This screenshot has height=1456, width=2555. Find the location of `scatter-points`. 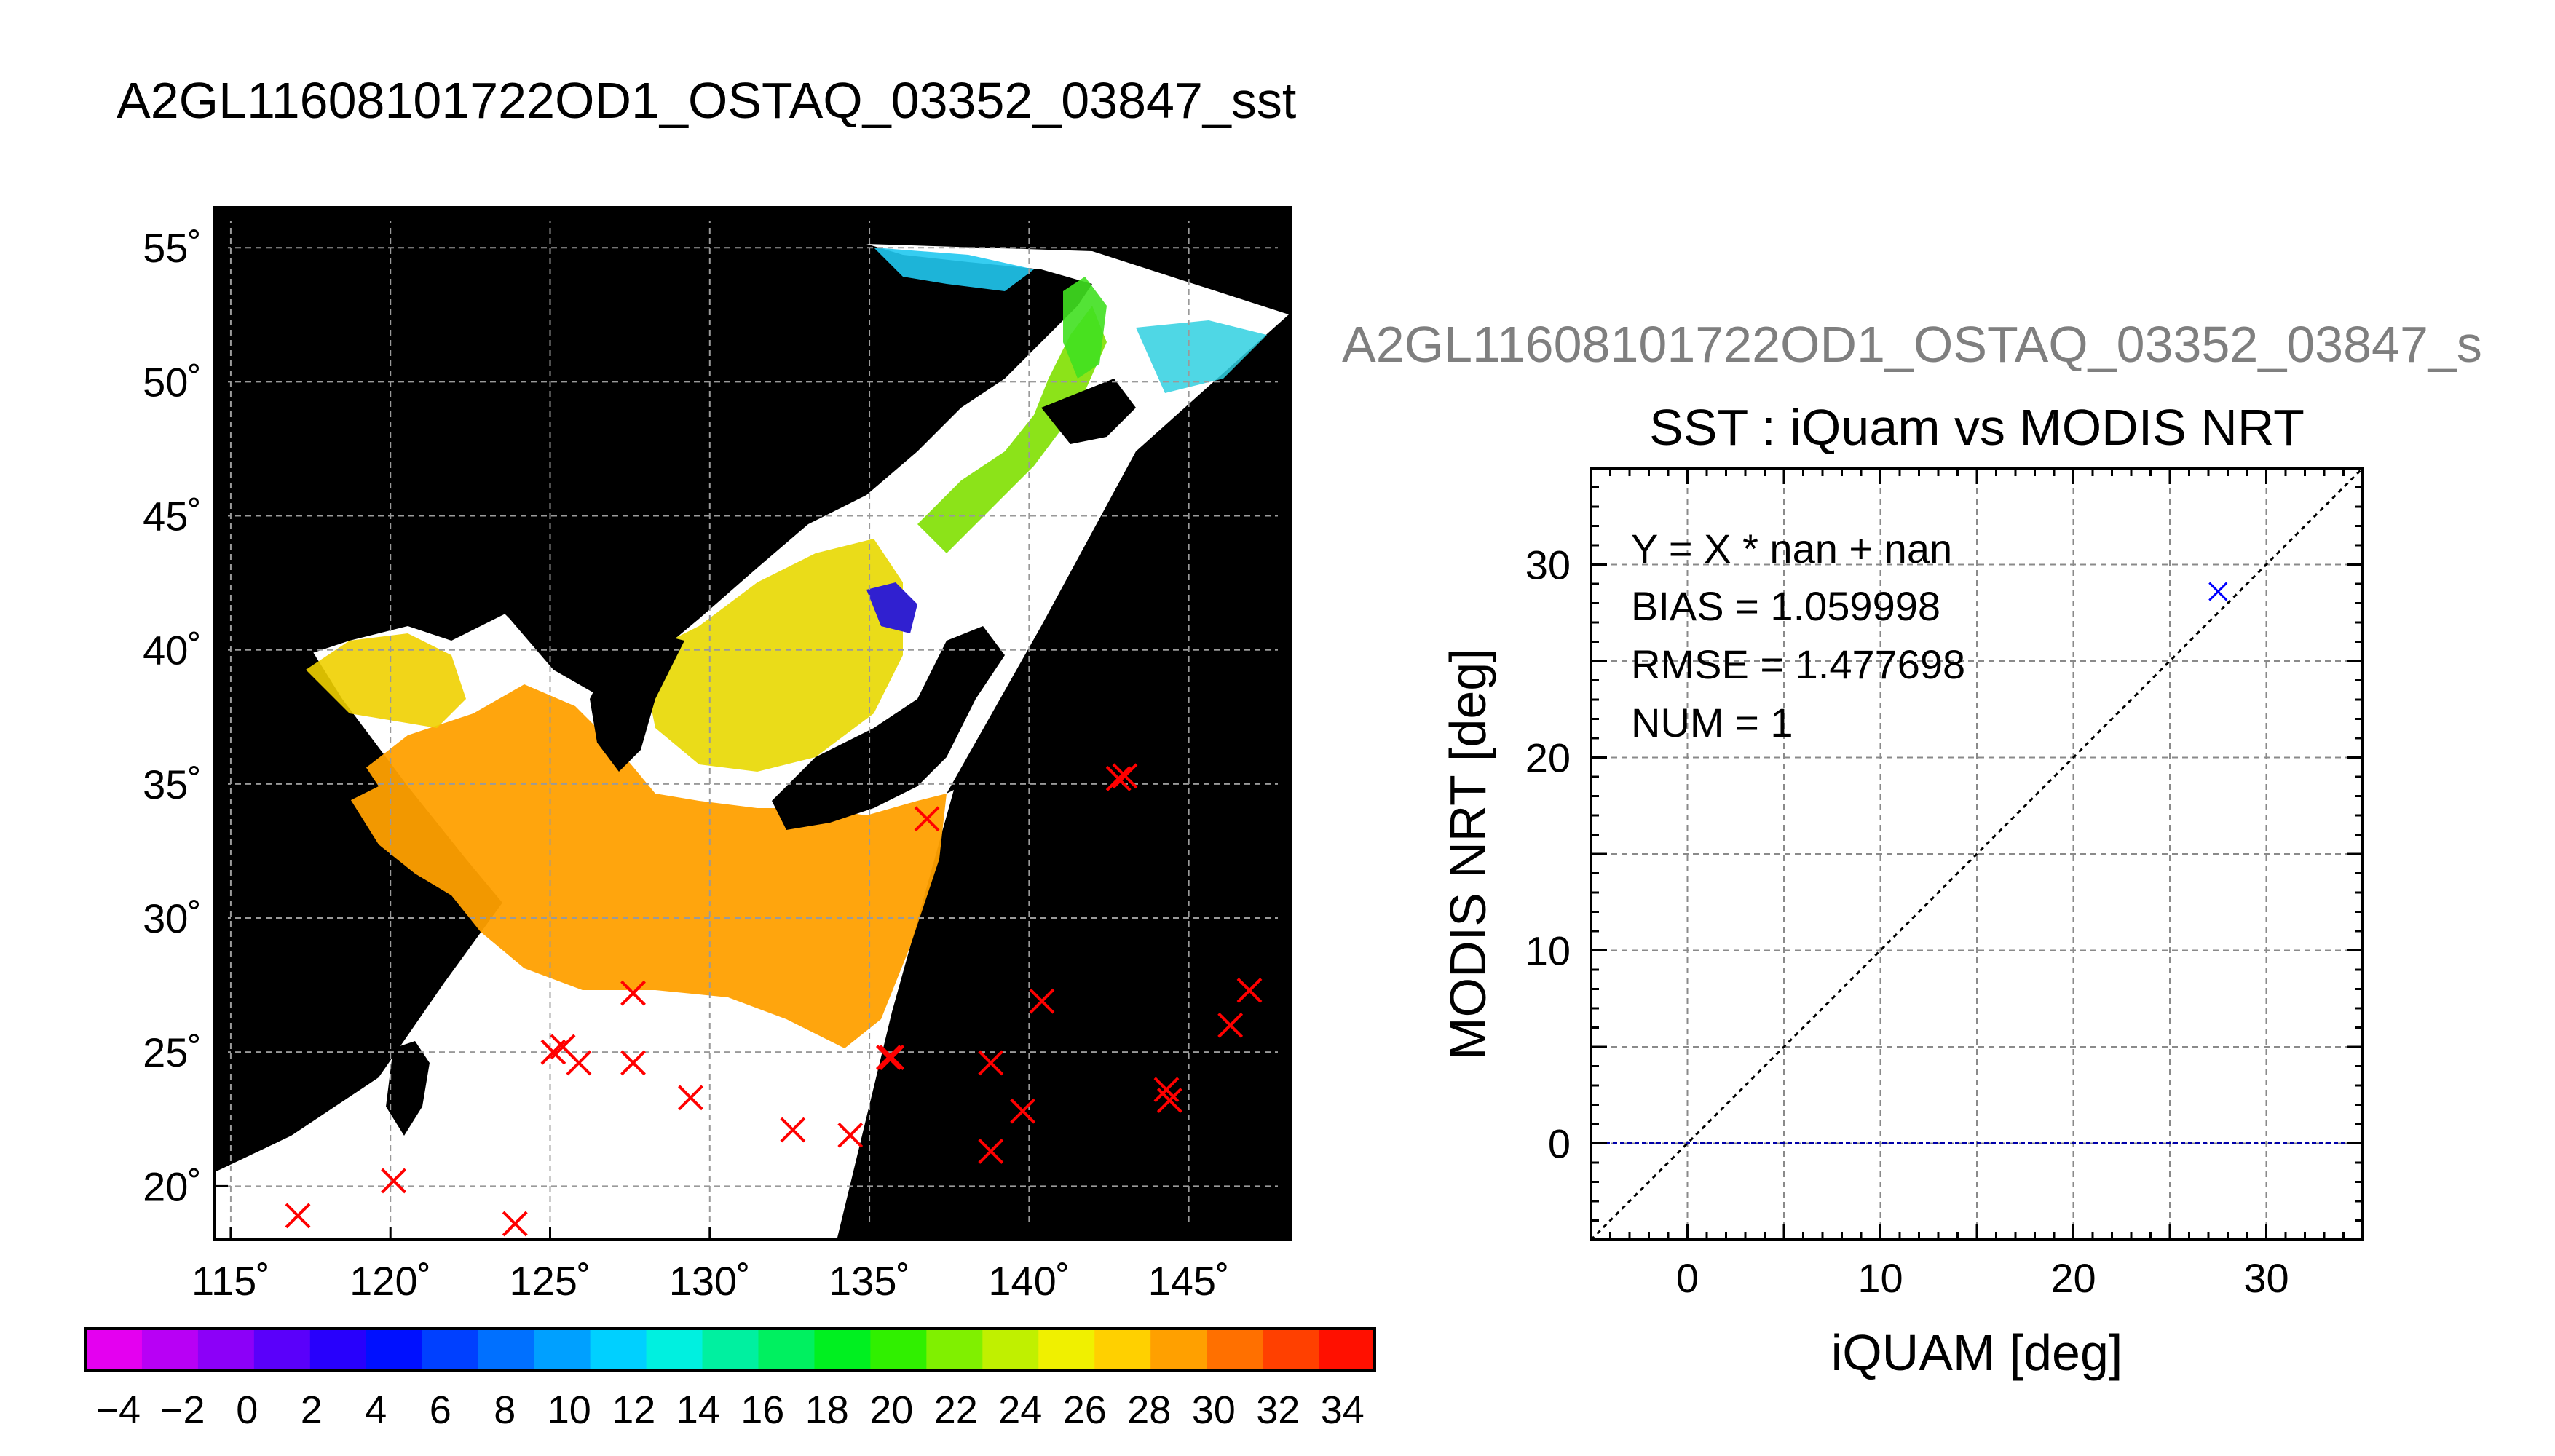

scatter-points is located at coordinates (2218, 591).